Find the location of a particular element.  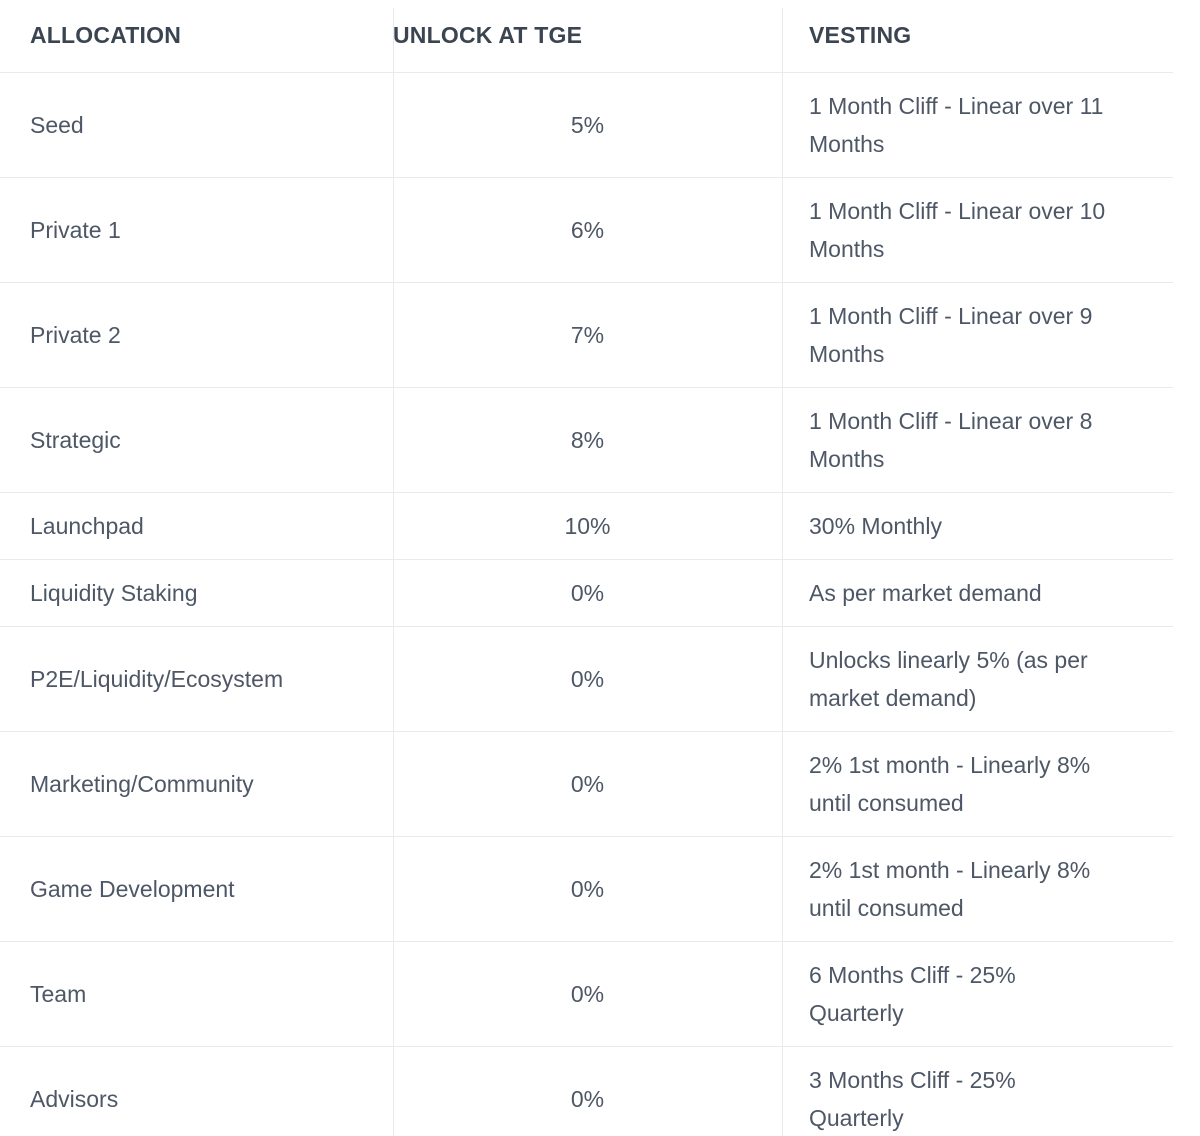

column-header-vesting: VESTING is located at coordinates (860, 35).